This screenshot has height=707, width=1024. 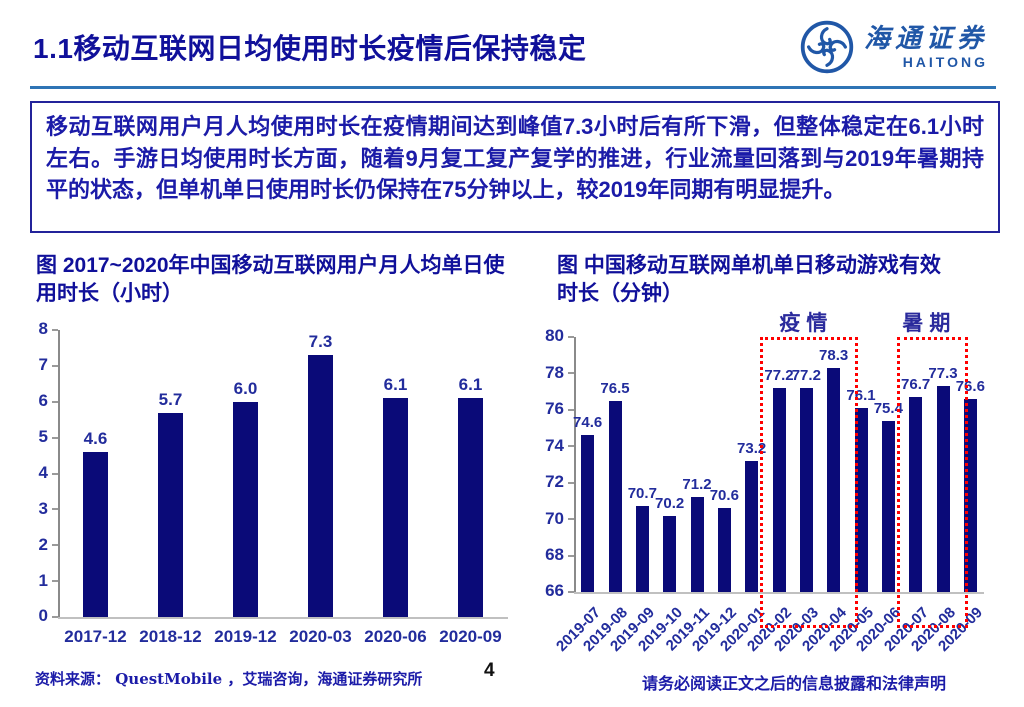 I want to click on bar-value-2018-12: 5.7, so click(x=170, y=399).